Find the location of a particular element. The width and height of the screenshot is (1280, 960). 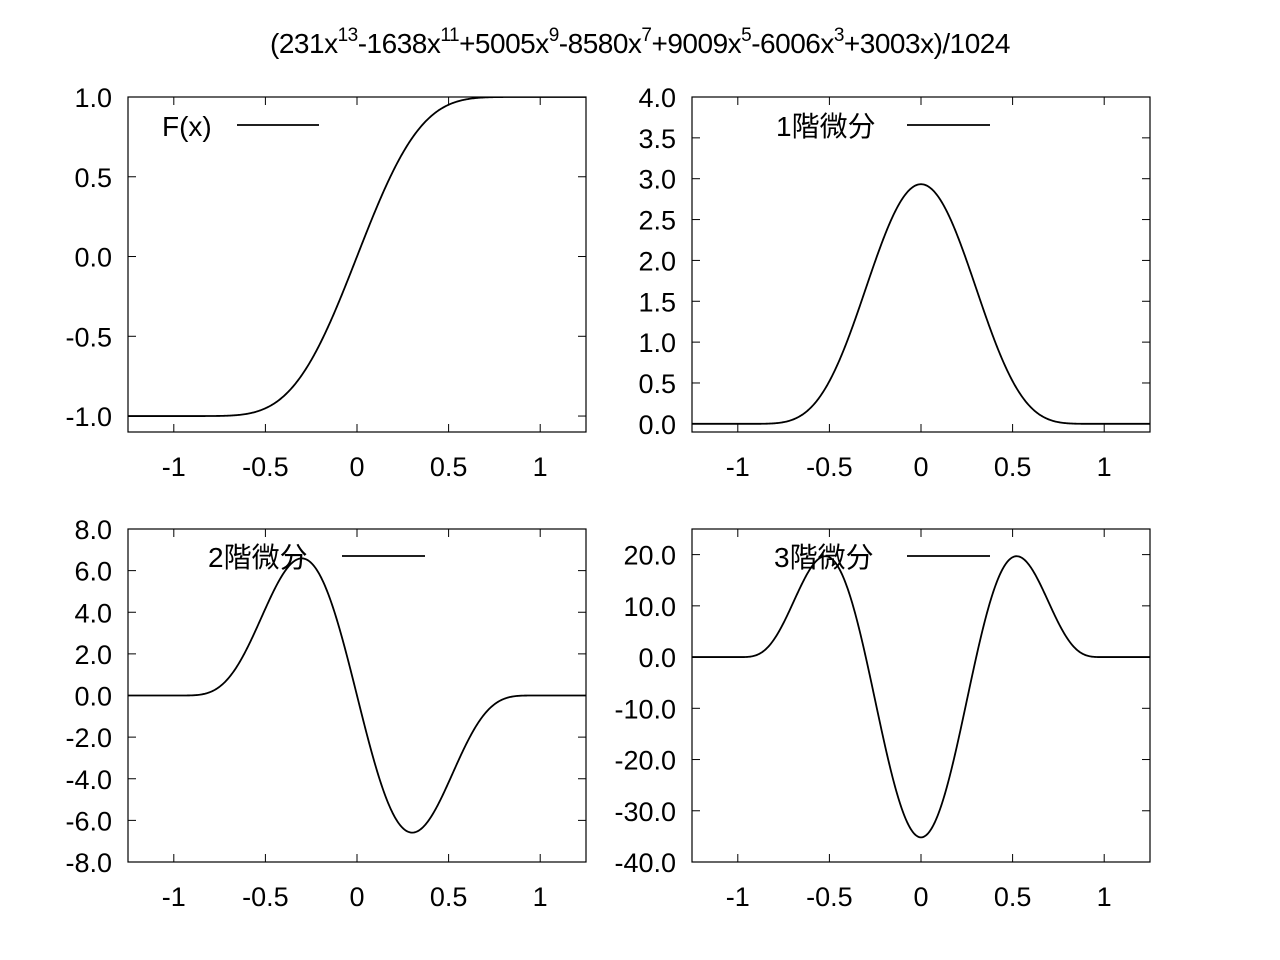

legend-label: F(x) is located at coordinates (187, 126).